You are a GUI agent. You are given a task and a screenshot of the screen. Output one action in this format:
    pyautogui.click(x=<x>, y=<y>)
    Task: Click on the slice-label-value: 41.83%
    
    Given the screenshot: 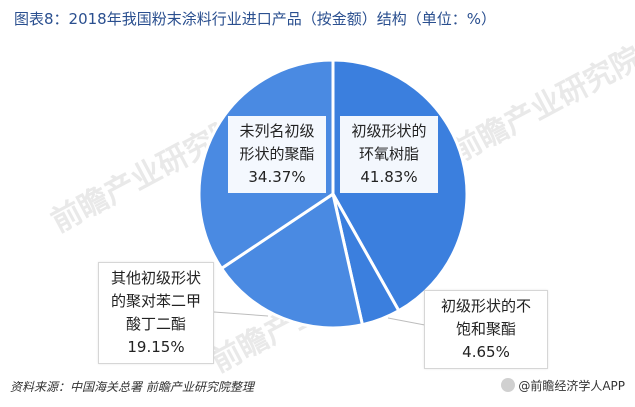 What is the action you would take?
    pyautogui.click(x=389, y=177)
    